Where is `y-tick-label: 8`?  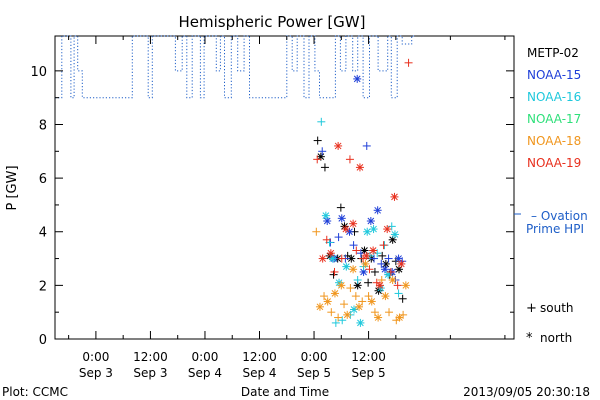 y-tick-label: 8 is located at coordinates (43, 125).